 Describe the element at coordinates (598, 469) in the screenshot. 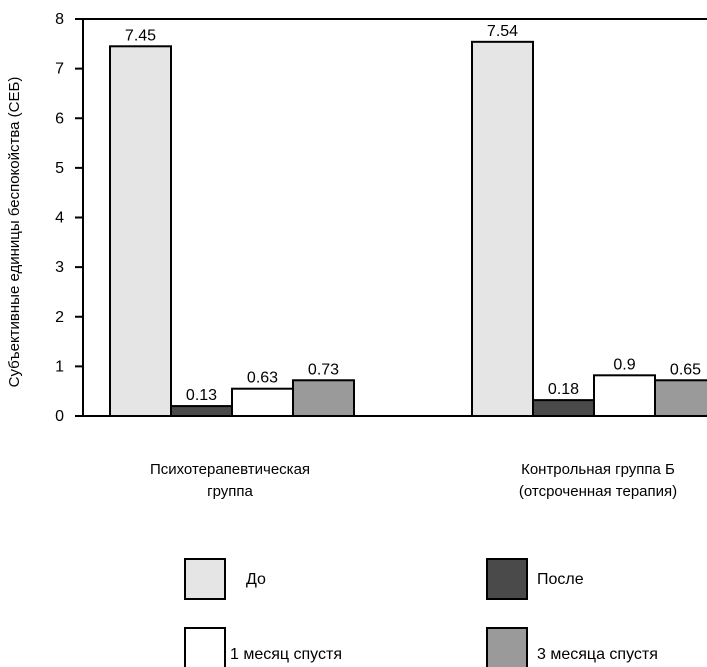

I see `category-label: Контрольная группа Б` at that location.